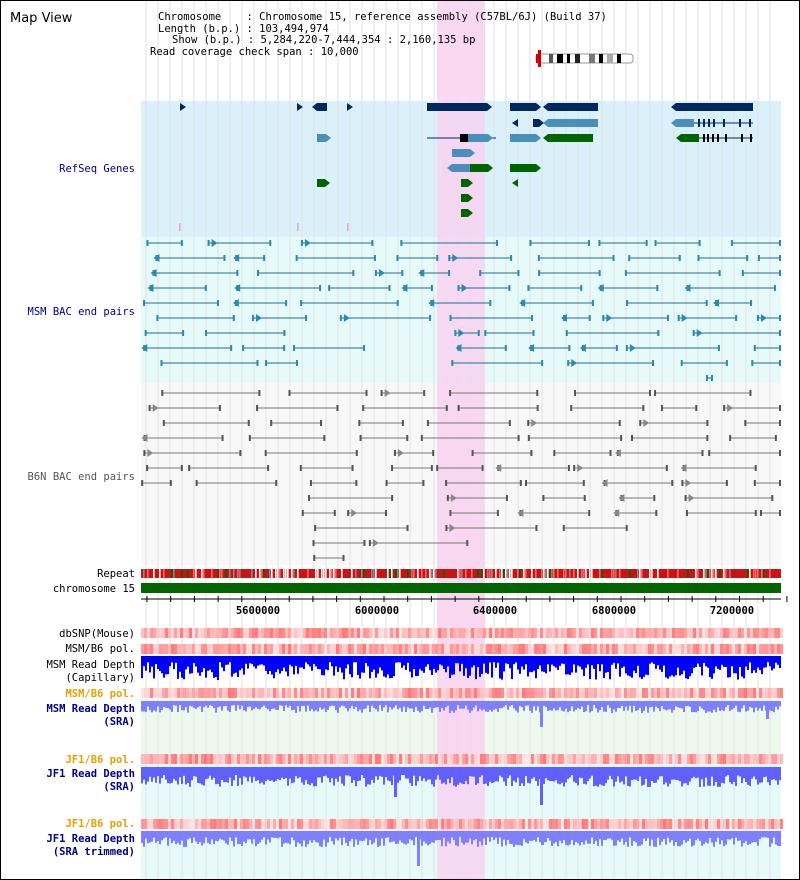 This screenshot has width=800, height=880. What do you see at coordinates (461, 588) in the screenshot?
I see `chromosome-bar` at bounding box center [461, 588].